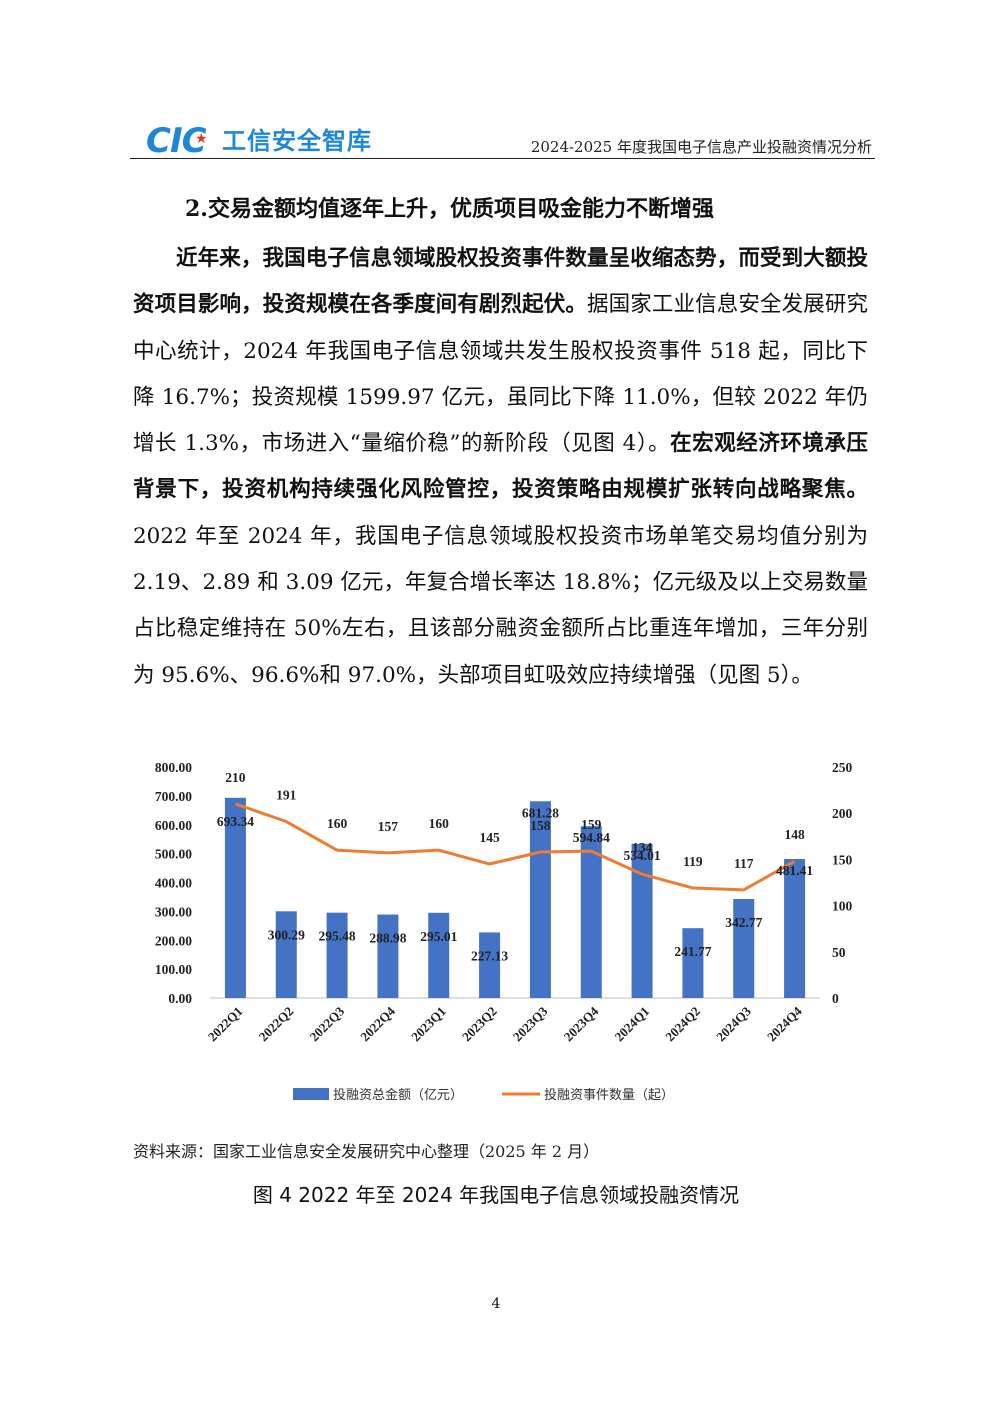  Describe the element at coordinates (388, 826) in the screenshot. I see `line-value-label: 157` at that location.